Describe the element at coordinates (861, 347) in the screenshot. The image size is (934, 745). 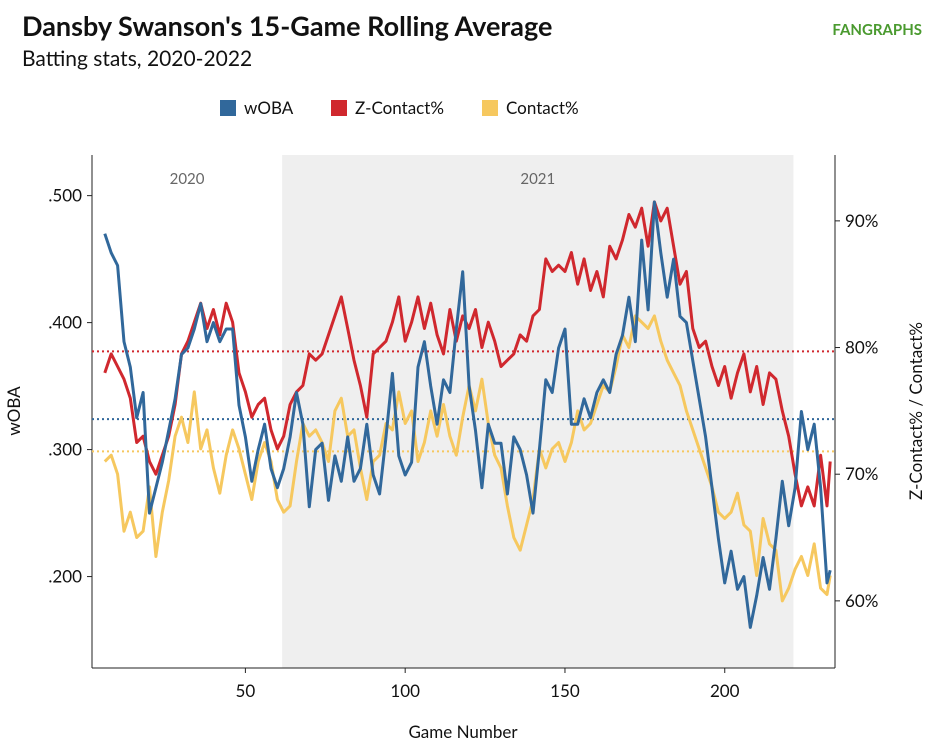
I see `y2-tick-label: 80%` at that location.